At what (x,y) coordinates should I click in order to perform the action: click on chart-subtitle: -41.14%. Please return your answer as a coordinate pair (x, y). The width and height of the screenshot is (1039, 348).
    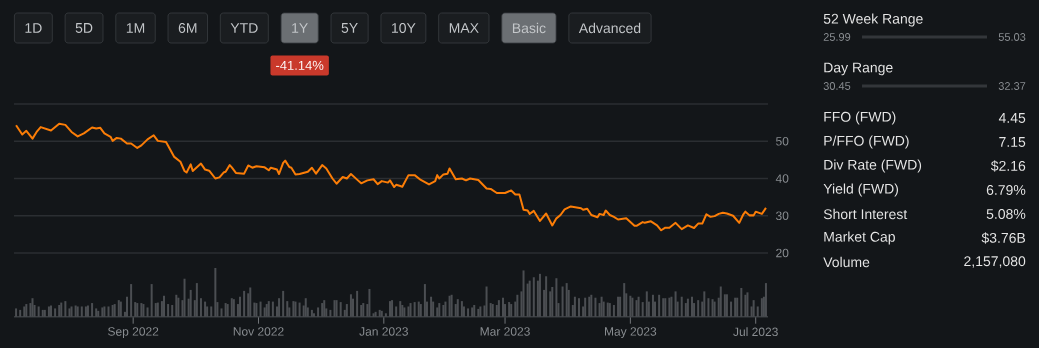
    Looking at the image, I should click on (300, 65).